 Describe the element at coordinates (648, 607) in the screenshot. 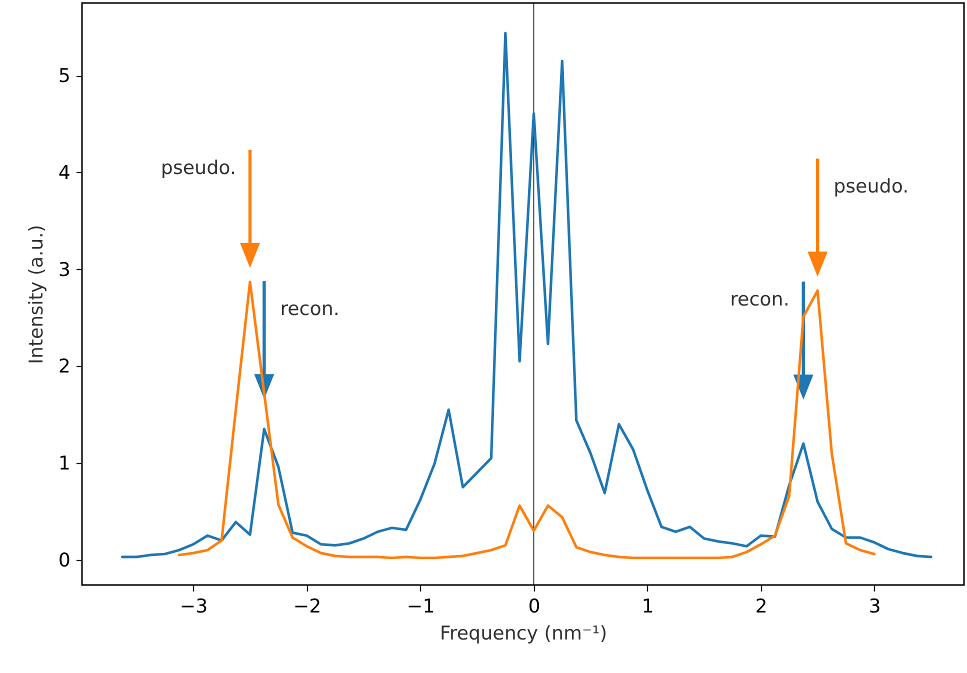

I see `x-tick-label: 1` at that location.